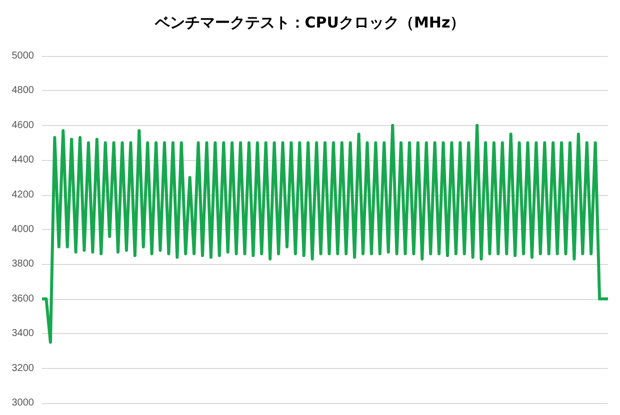 Image resolution: width=620 pixels, height=415 pixels. What do you see at coordinates (23, 403) in the screenshot?
I see `y-tick-label: 3000` at bounding box center [23, 403].